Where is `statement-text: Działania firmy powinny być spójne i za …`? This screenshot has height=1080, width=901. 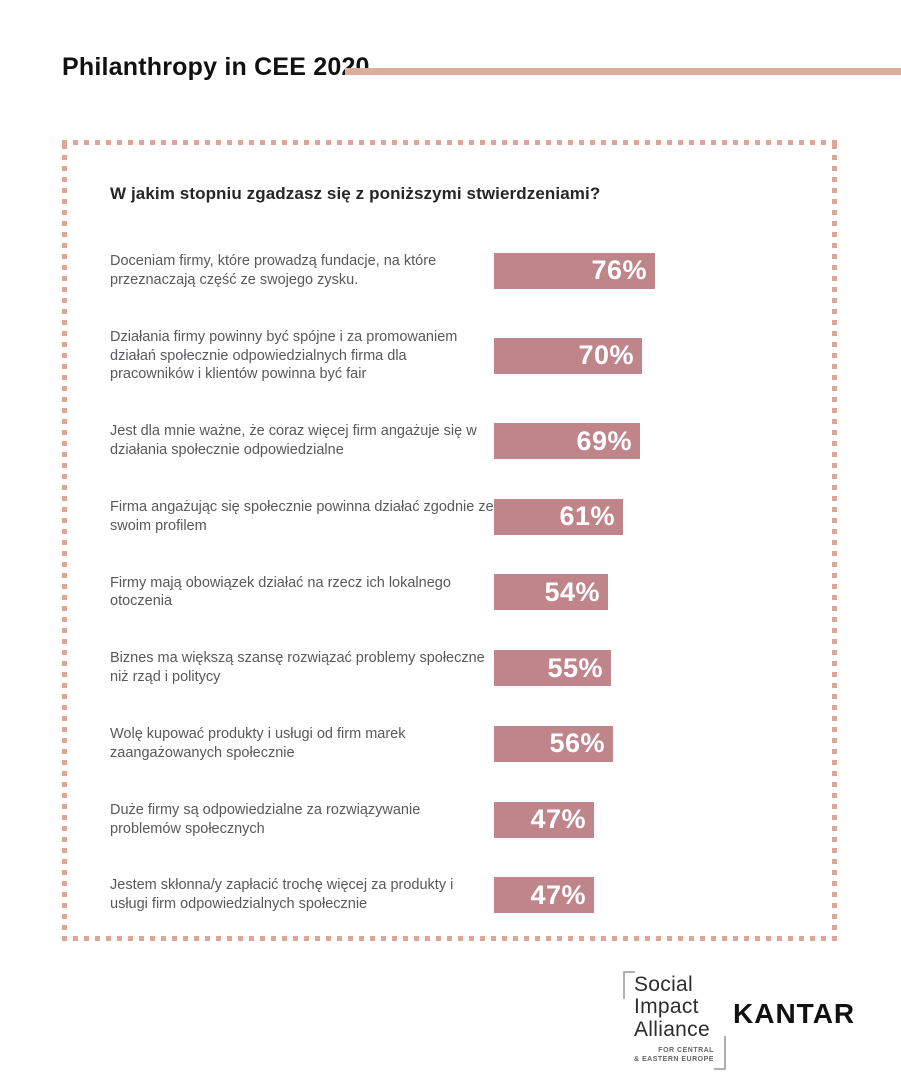 statement-text: Działania firmy powinny być spójne i za … is located at coordinates (284, 355).